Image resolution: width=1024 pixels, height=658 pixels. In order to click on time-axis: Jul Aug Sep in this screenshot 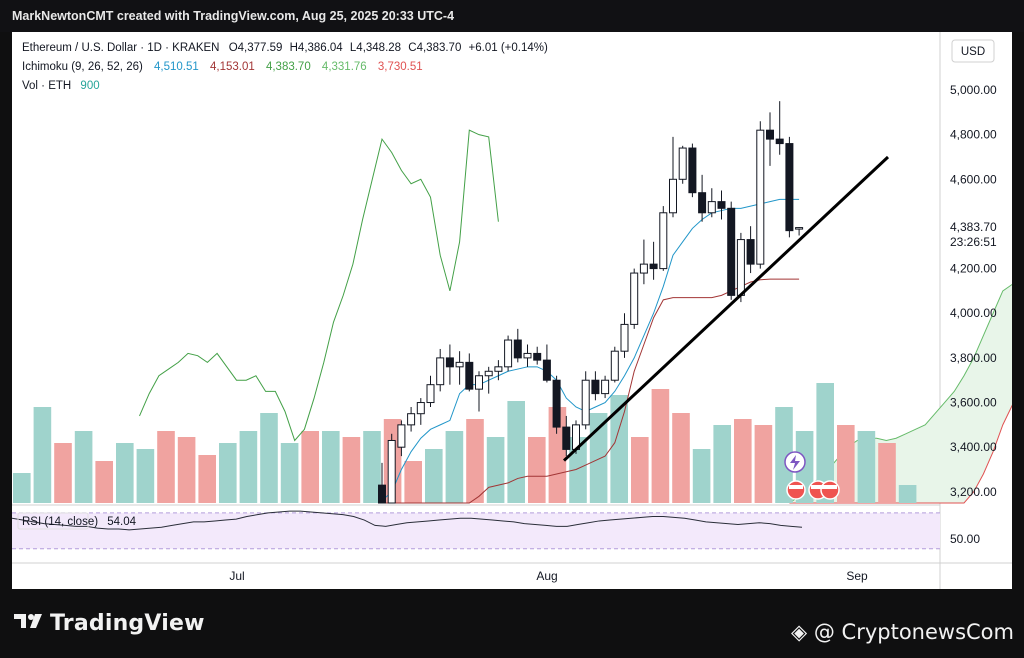, I will do `click(548, 576)`.